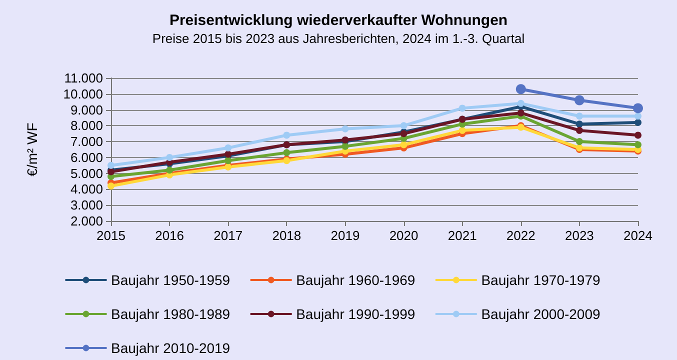 This screenshot has width=677, height=360. I want to click on x-tick-label: 2021, so click(462, 235).